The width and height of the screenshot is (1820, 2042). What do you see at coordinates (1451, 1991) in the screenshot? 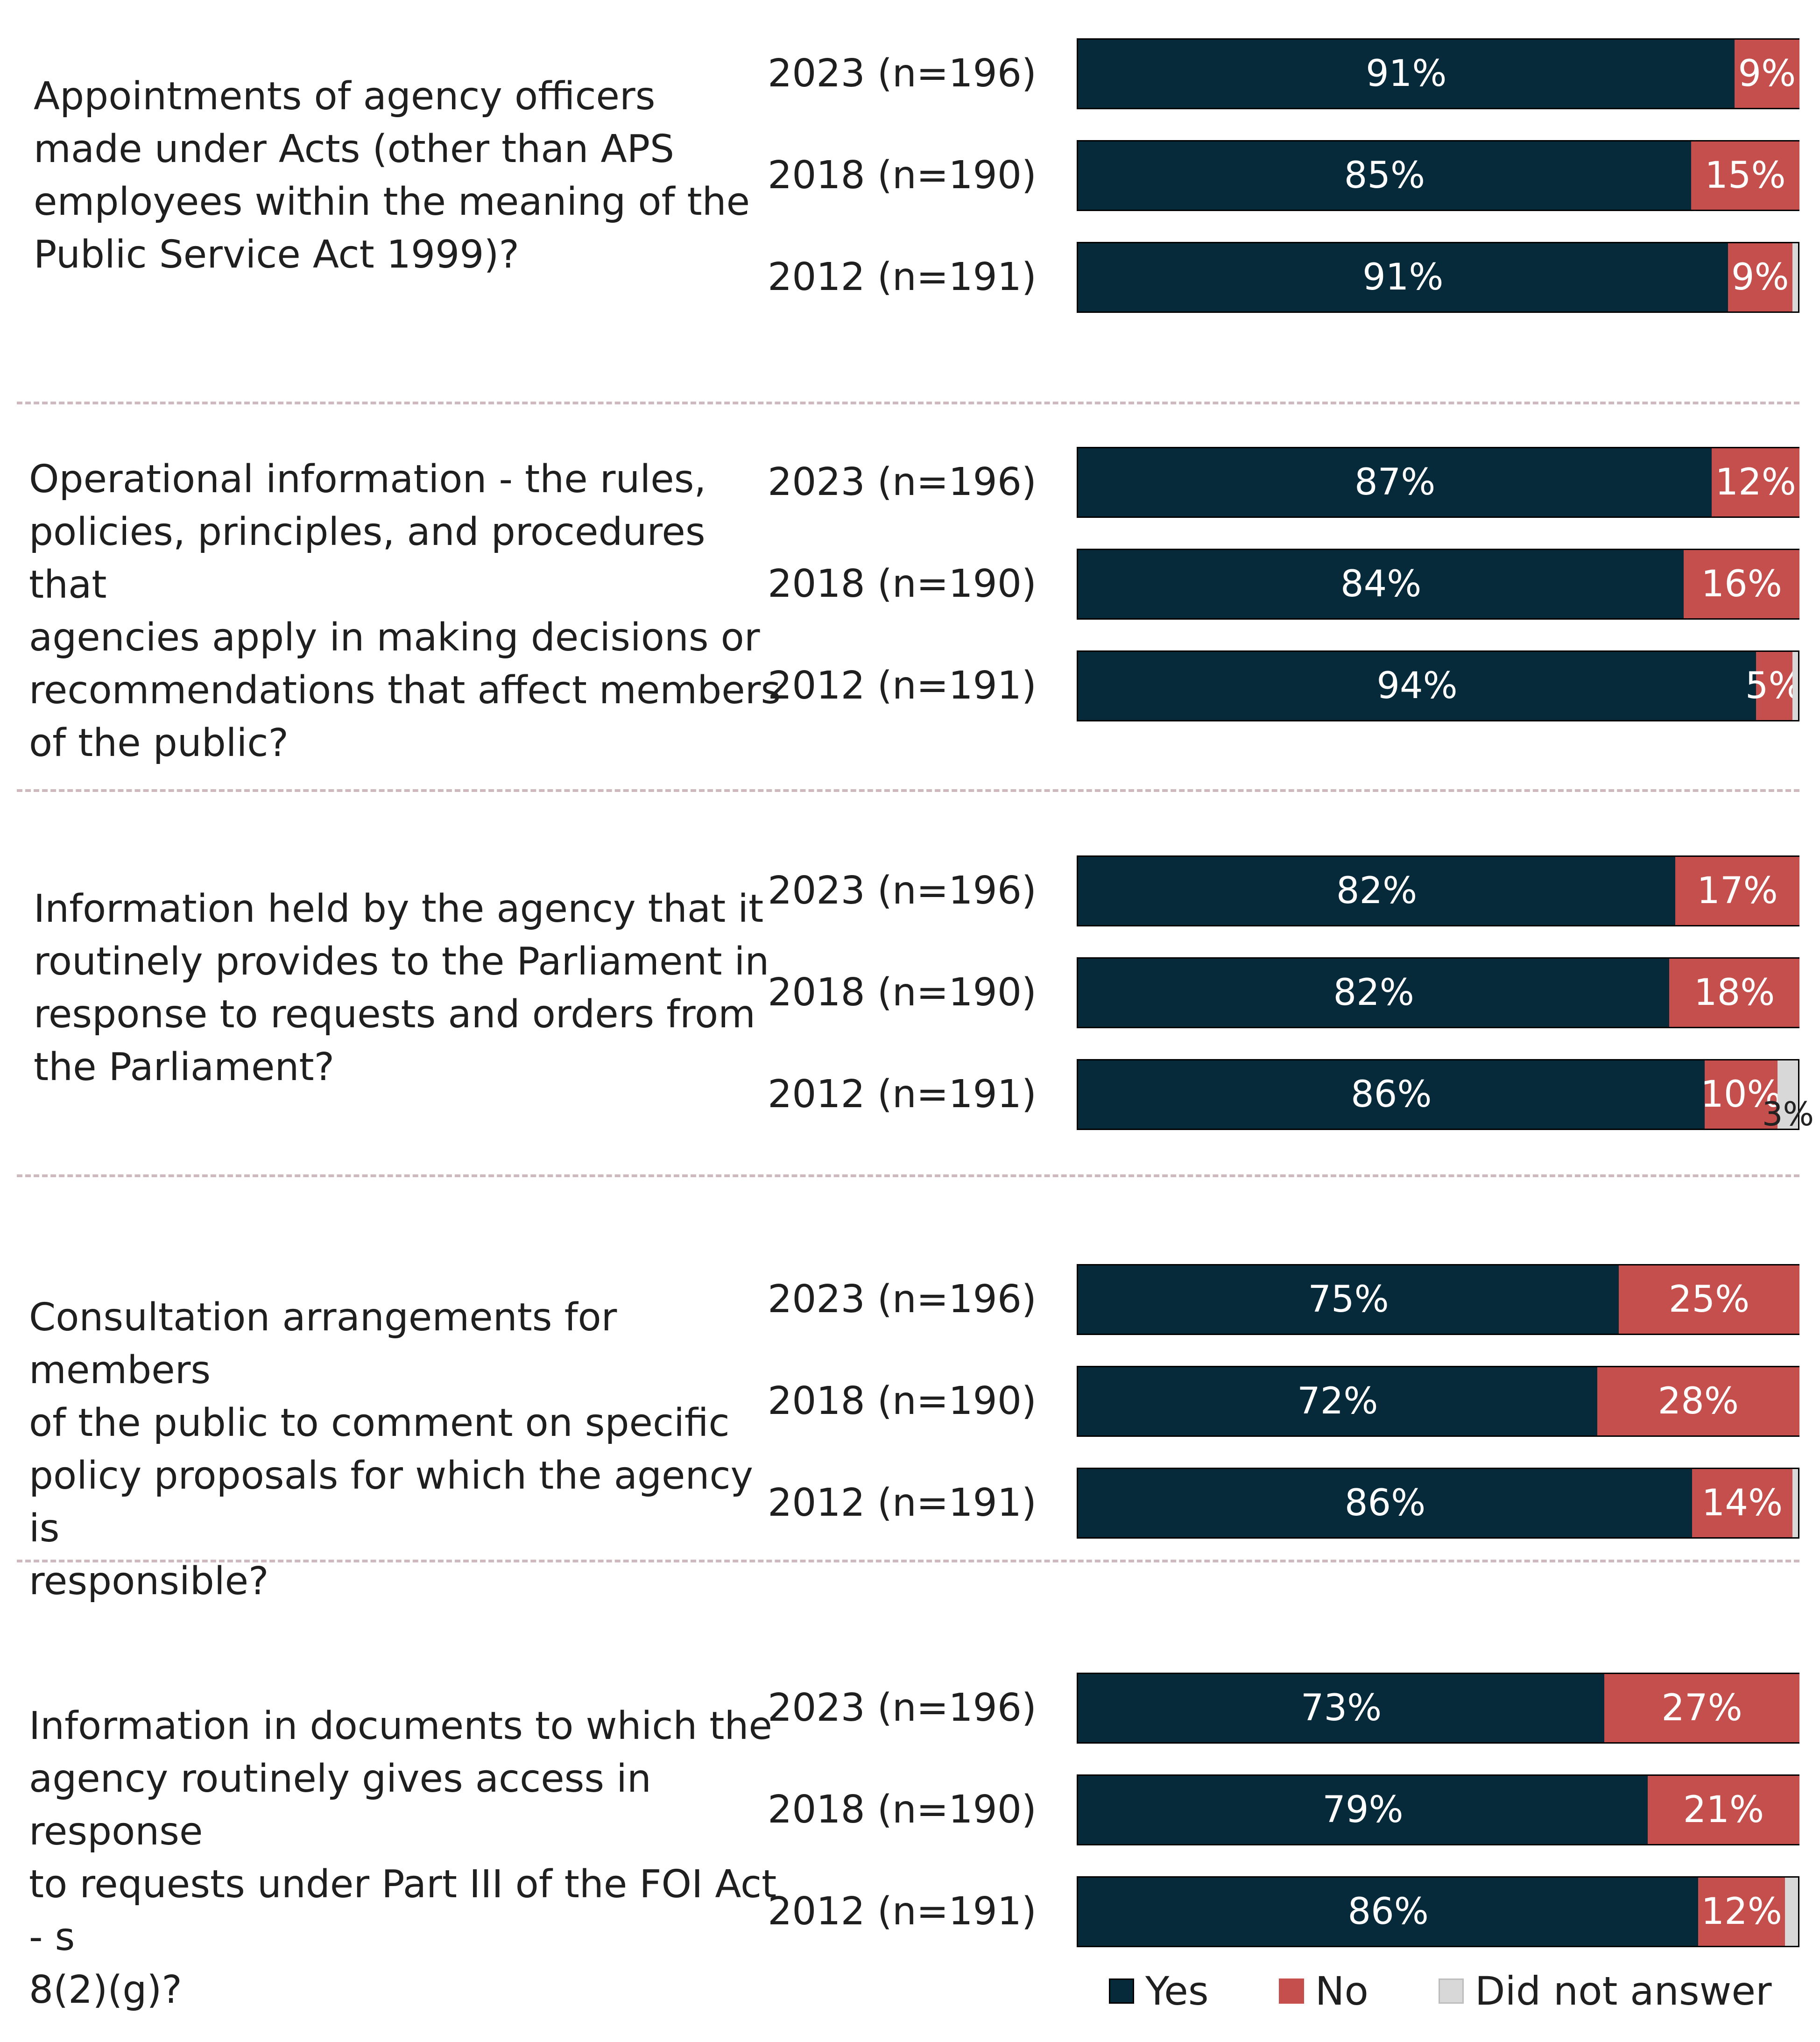
I see `legend-swatch-did-not-answer` at bounding box center [1451, 1991].